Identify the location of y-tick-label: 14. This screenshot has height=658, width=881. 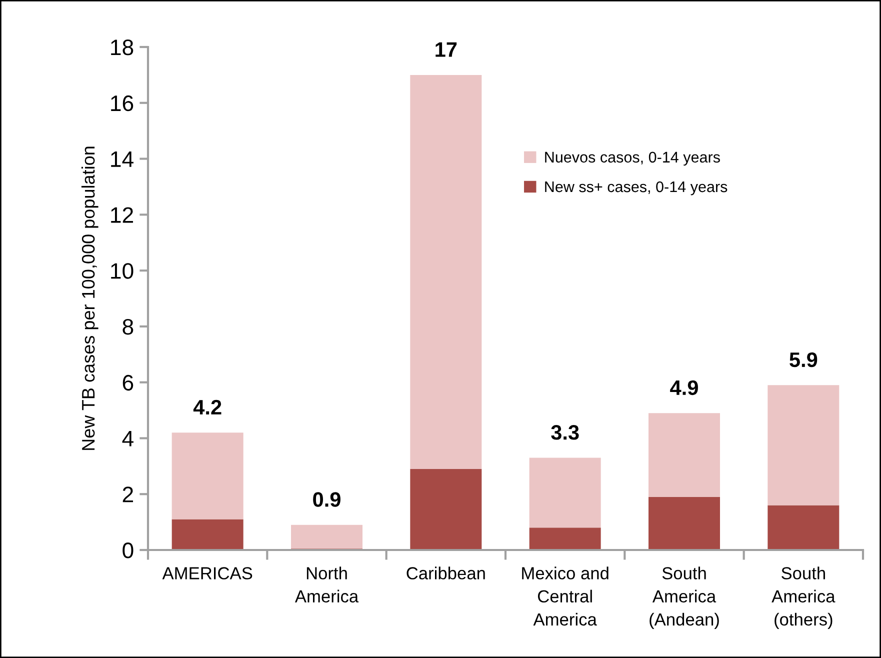
(122, 159).